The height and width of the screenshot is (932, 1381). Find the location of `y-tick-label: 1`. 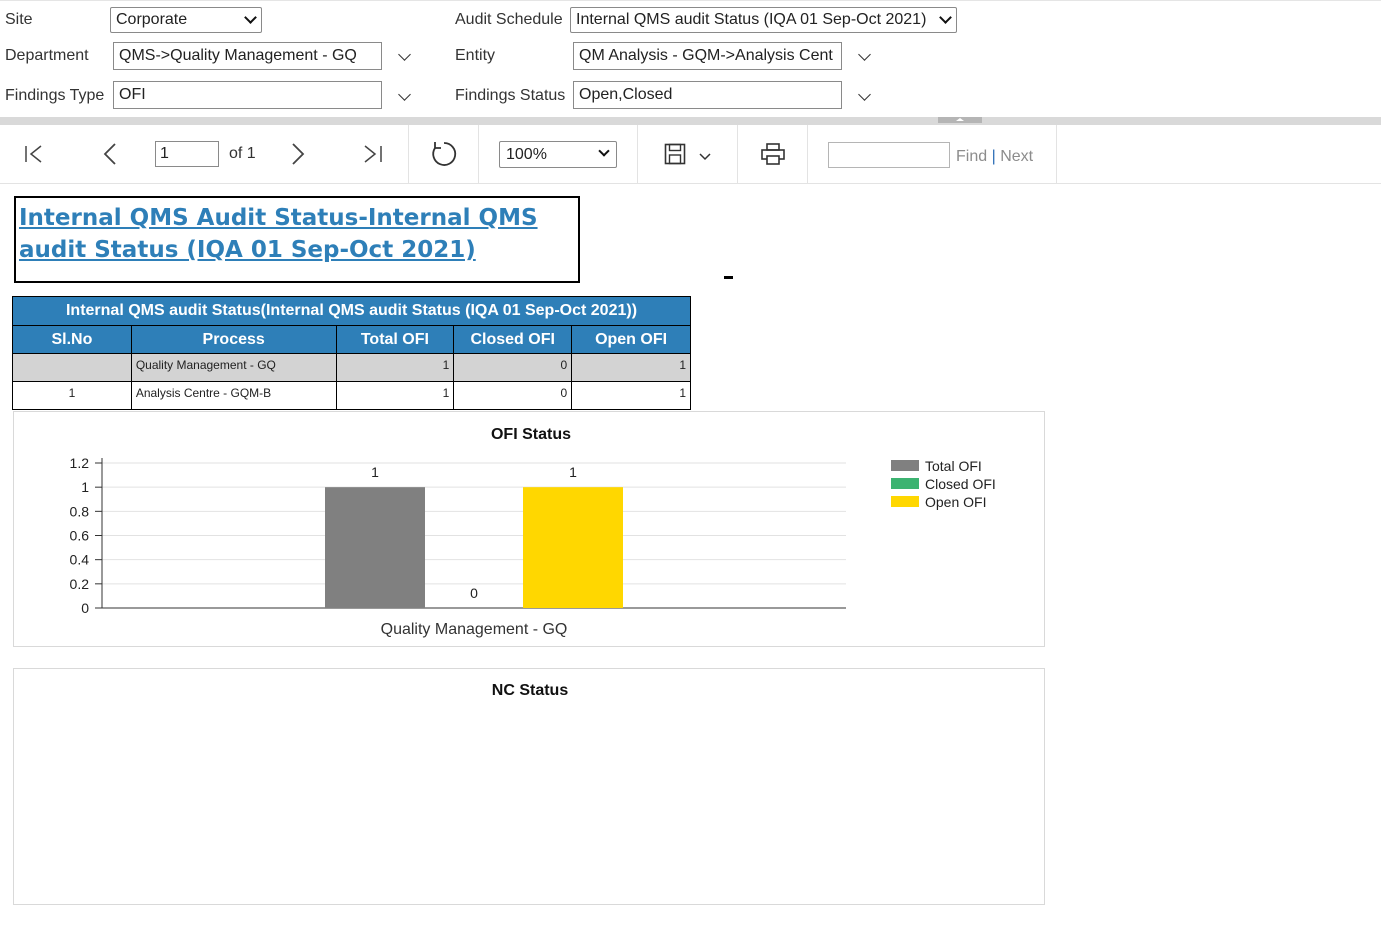

y-tick-label: 1 is located at coordinates (85, 487).